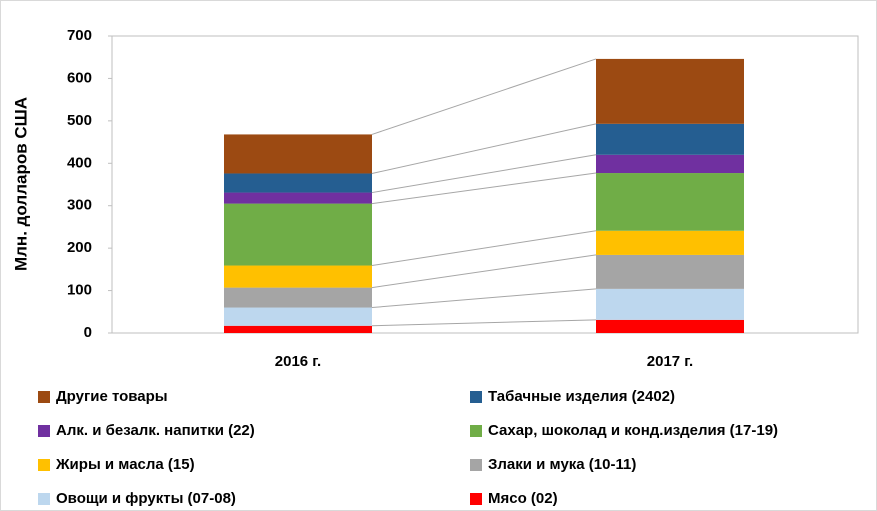 The image size is (877, 511). I want to click on legend-label: Другие товары, so click(112, 396).